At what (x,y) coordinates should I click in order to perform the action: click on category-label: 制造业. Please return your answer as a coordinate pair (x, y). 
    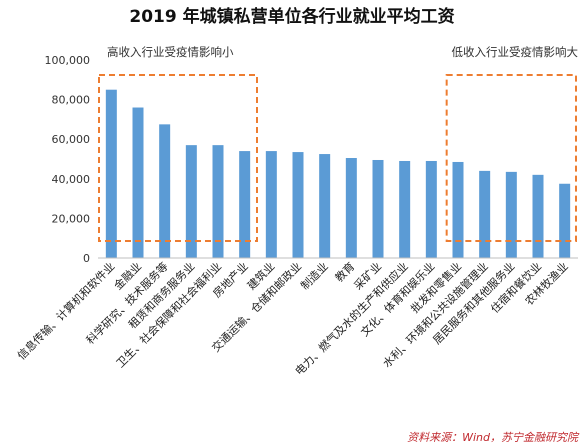
    Looking at the image, I should click on (314, 275).